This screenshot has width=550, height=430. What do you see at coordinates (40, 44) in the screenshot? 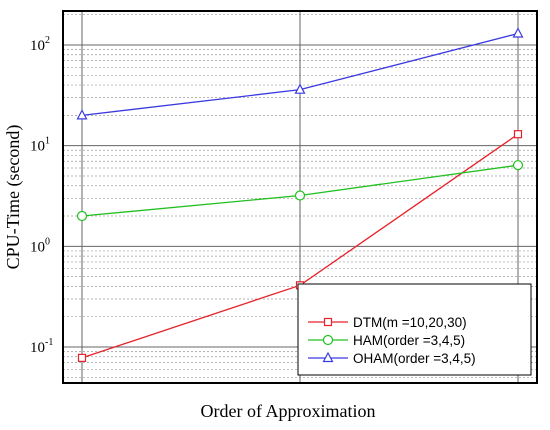
I see `y-tick-label: 10²` at bounding box center [40, 44].